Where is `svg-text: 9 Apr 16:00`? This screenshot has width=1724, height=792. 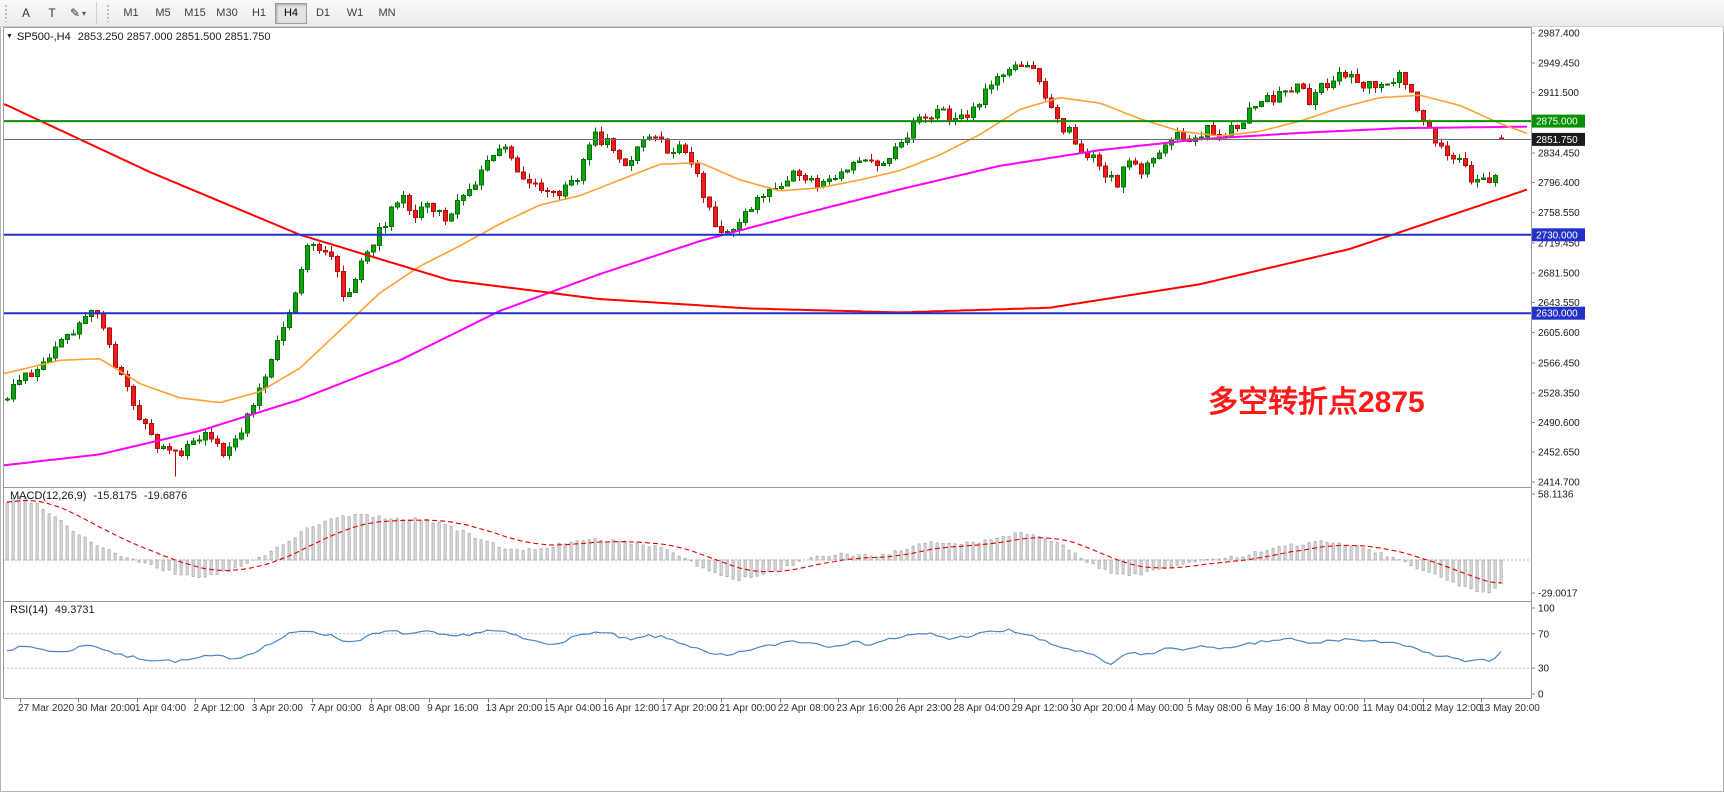 svg-text: 9 Apr 16:00 is located at coordinates (453, 708).